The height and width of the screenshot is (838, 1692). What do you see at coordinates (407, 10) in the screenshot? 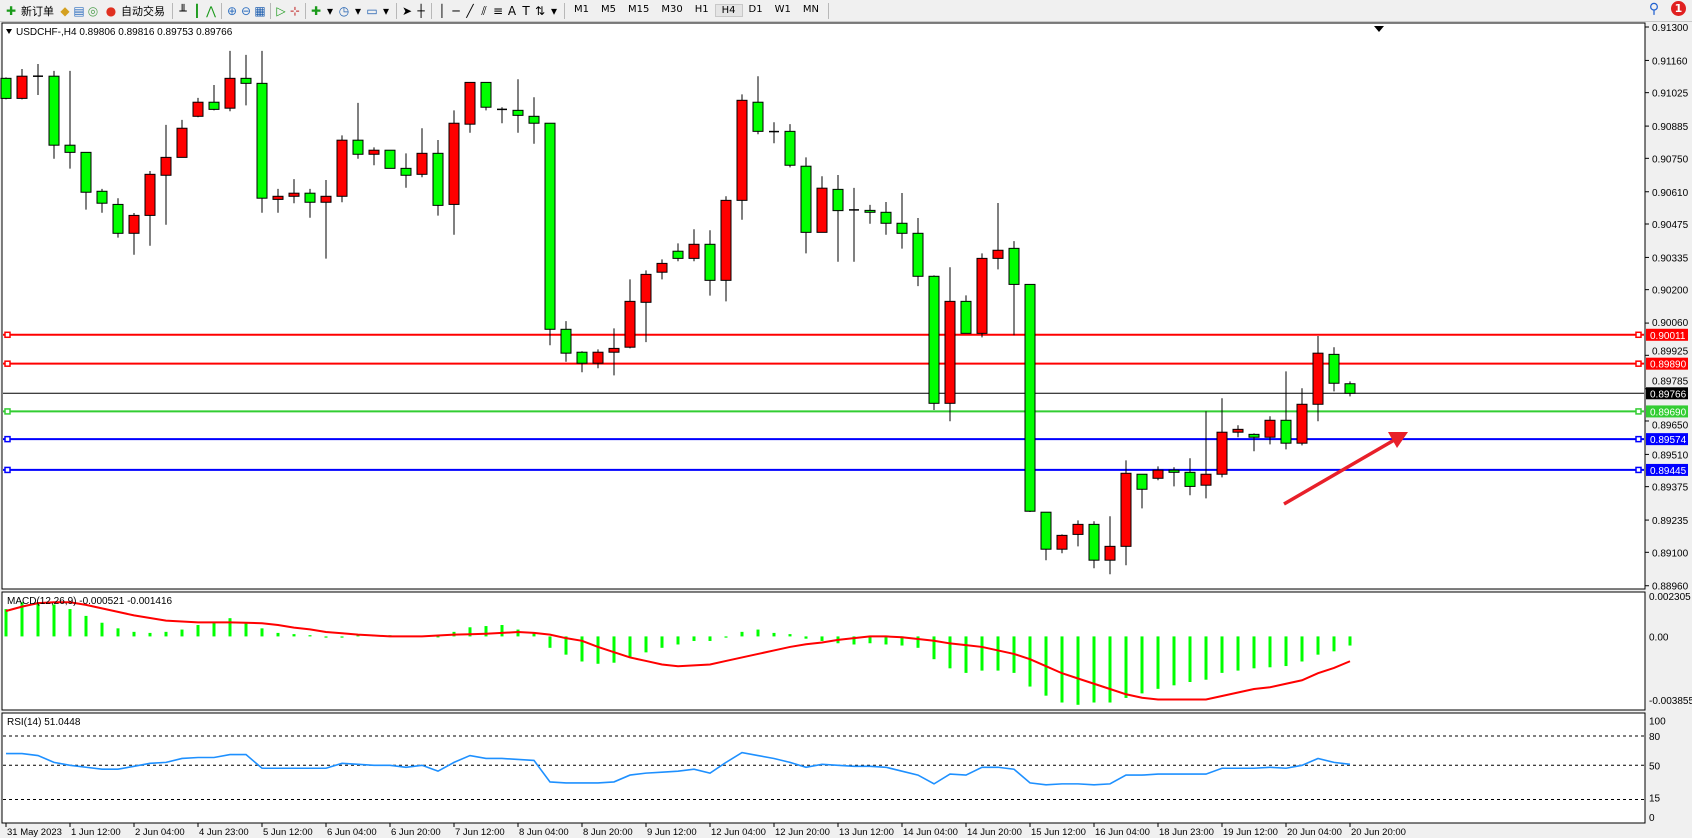
I see `cursor-icon: ➤` at bounding box center [407, 10].